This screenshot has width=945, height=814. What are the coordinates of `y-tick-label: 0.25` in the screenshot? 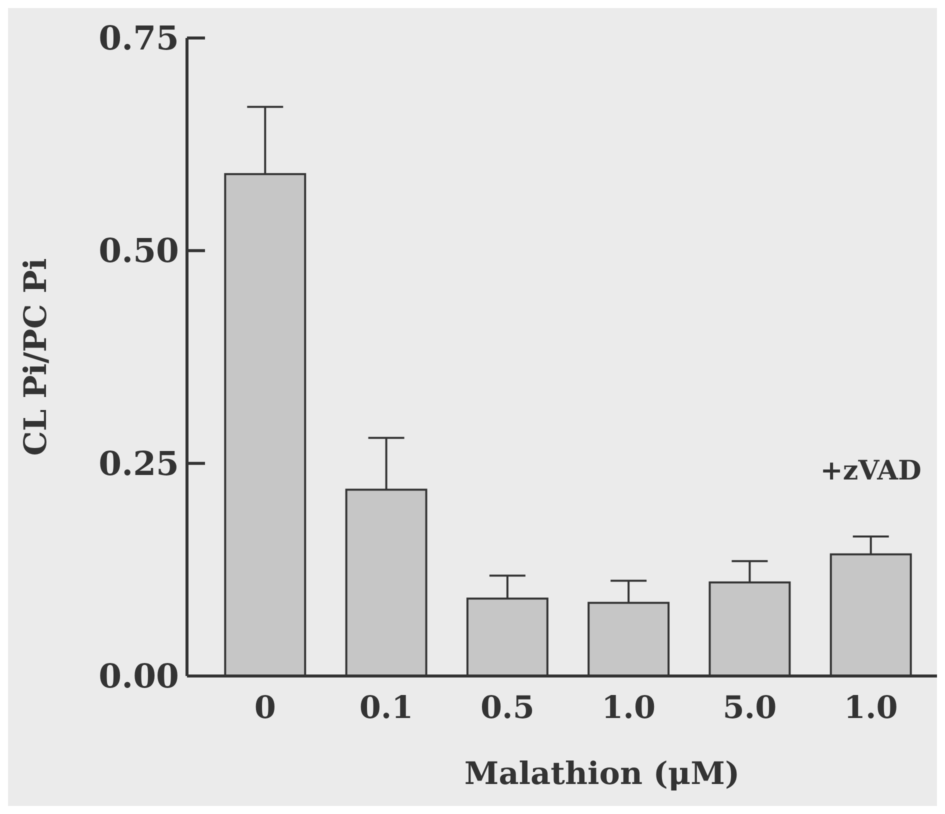 It's located at (138, 463).